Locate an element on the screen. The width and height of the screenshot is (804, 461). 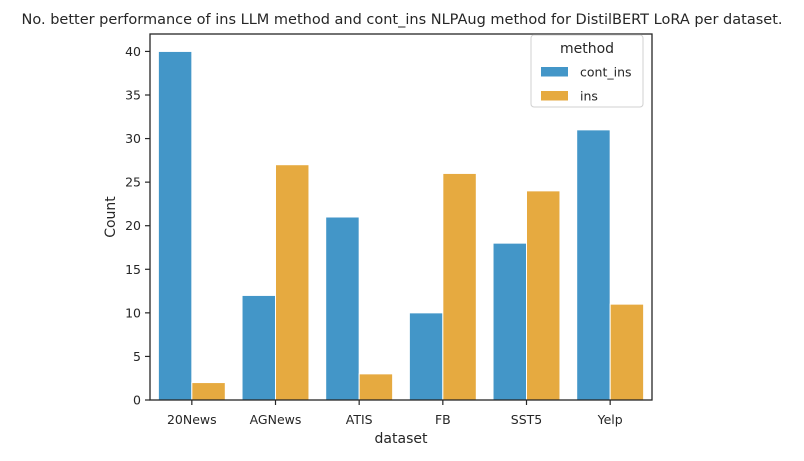
legend-swatch-ins is located at coordinates (554, 96).